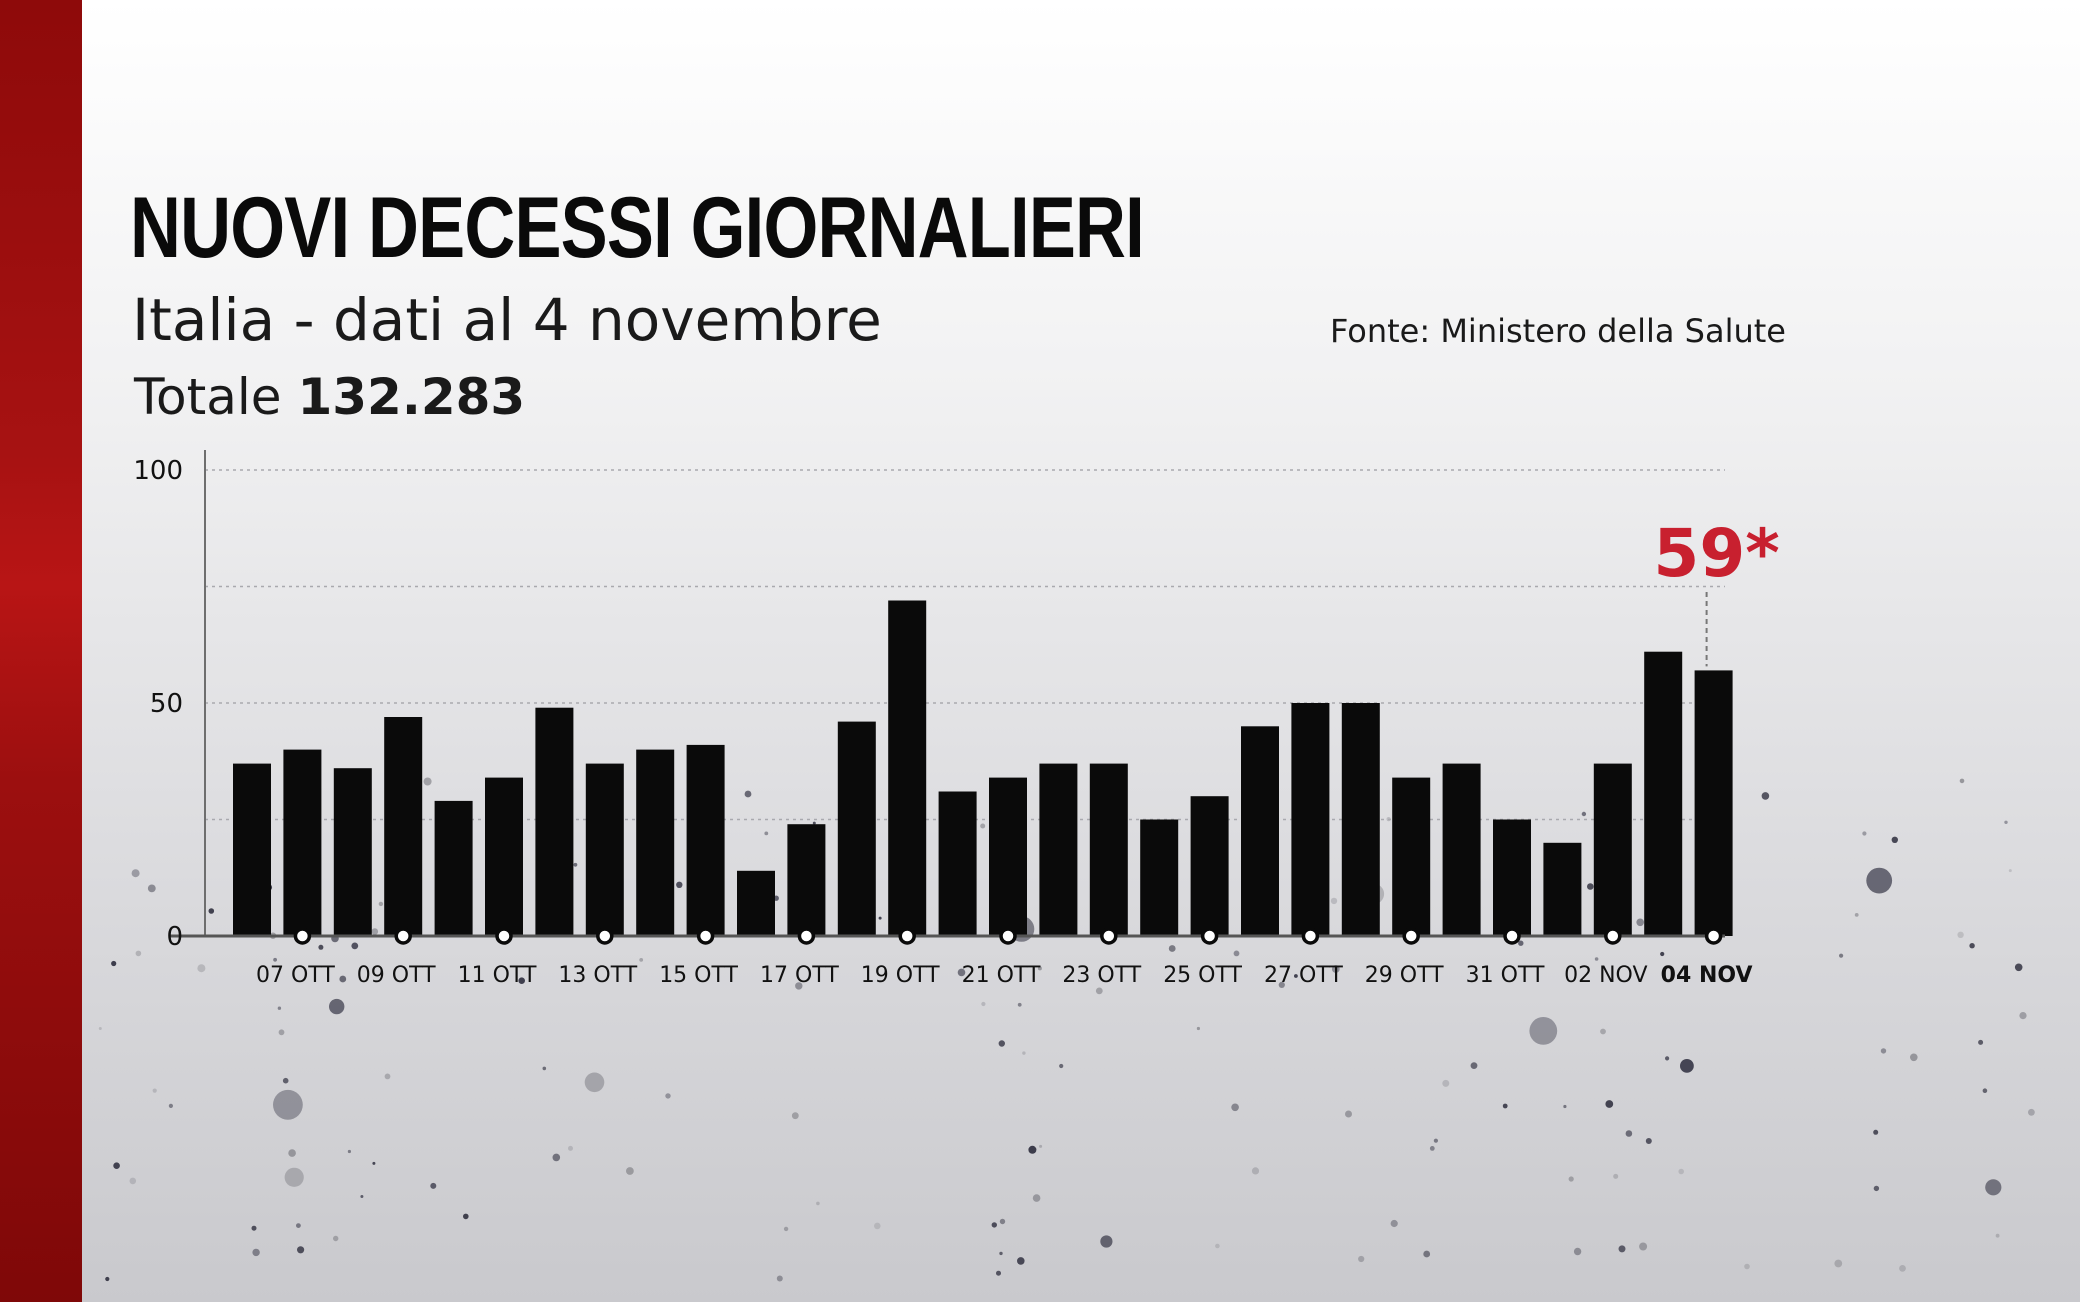  I want to click on y-tick-label: 100, so click(158, 471).